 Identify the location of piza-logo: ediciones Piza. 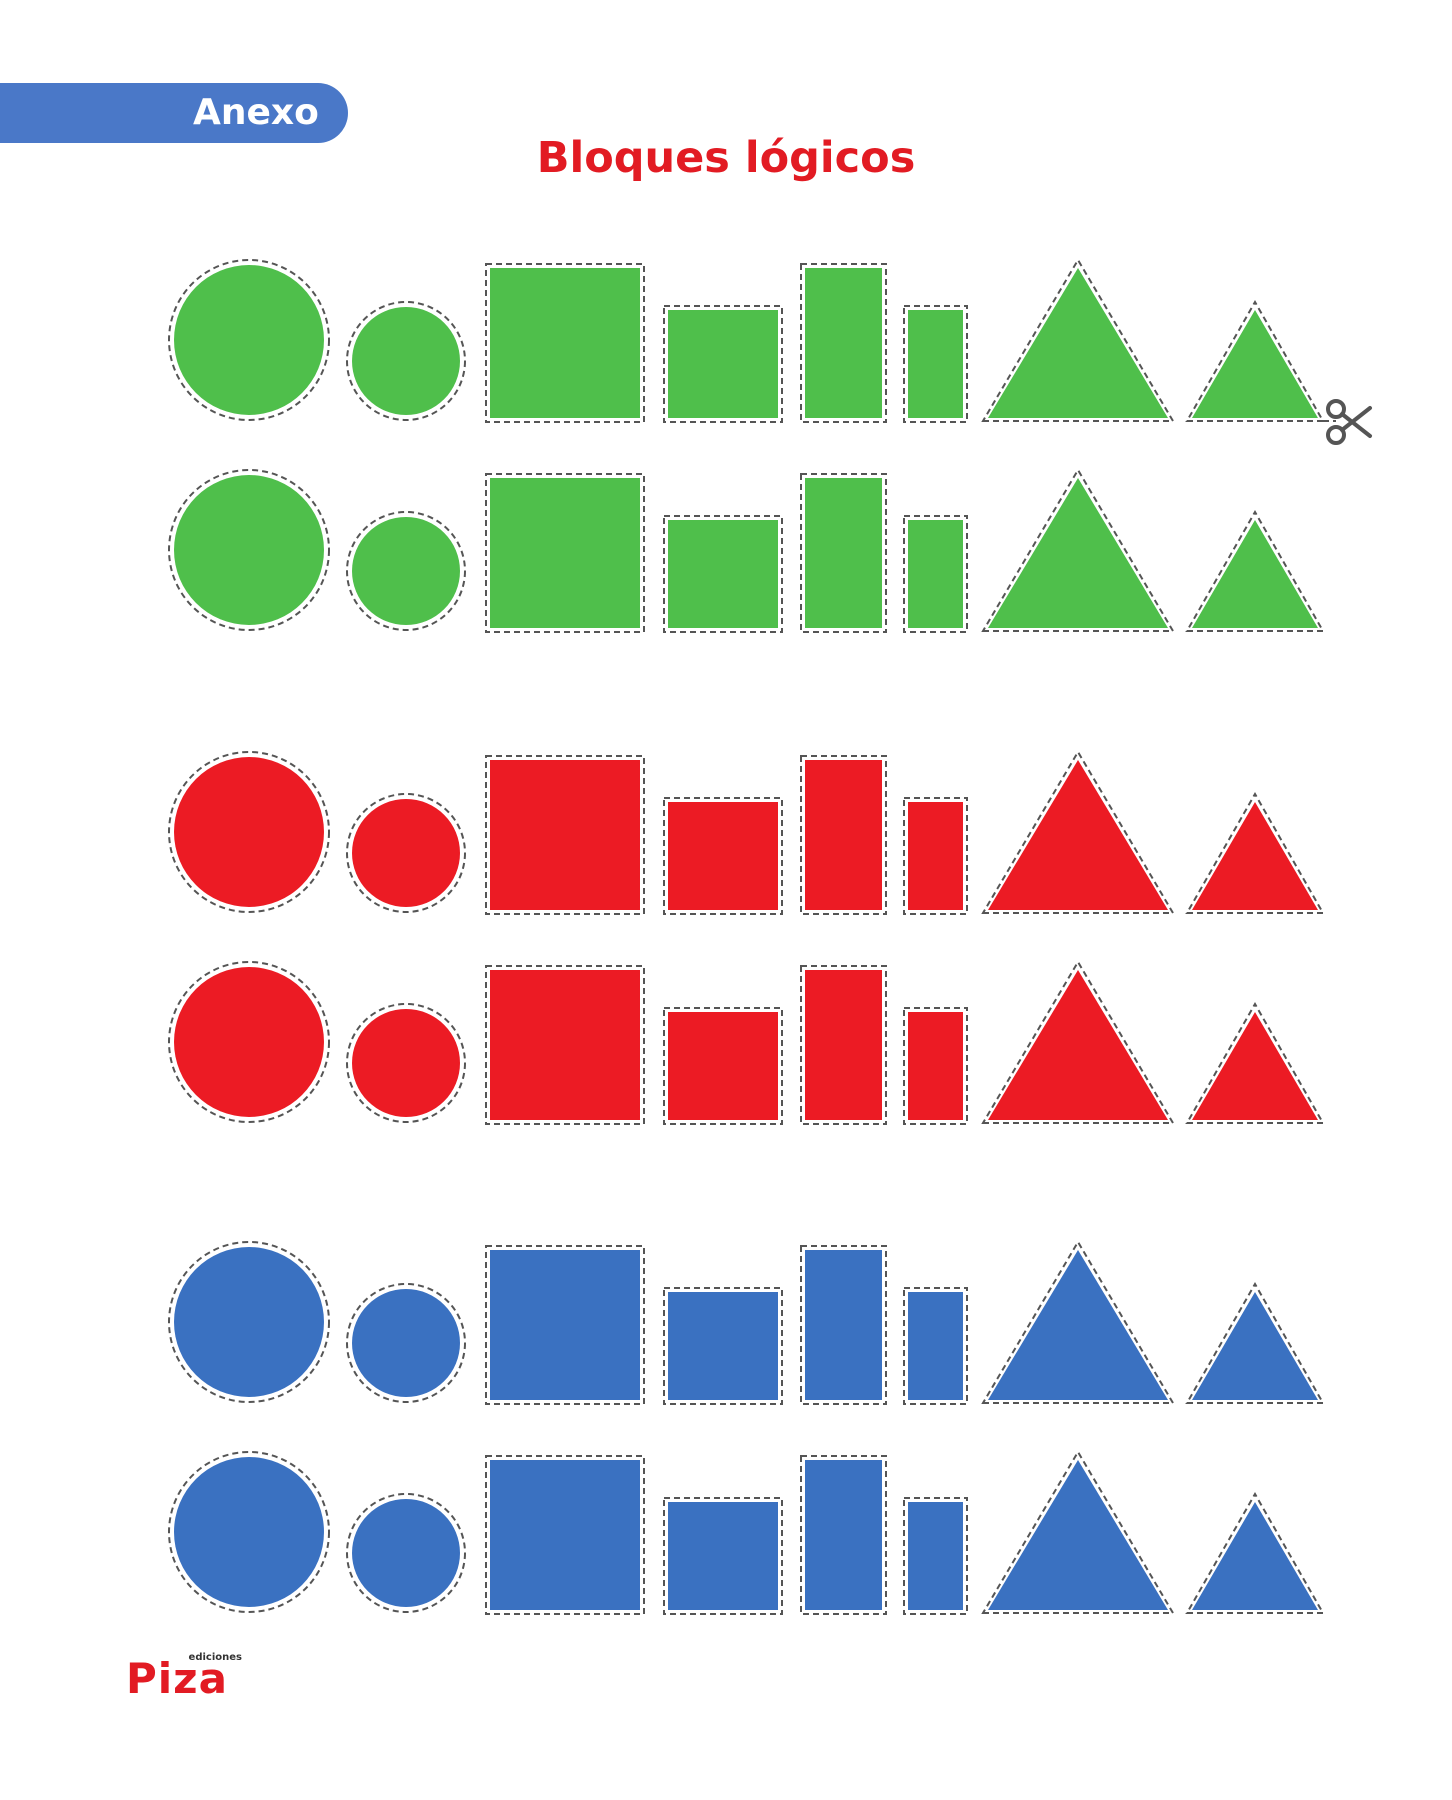
(186, 1677).